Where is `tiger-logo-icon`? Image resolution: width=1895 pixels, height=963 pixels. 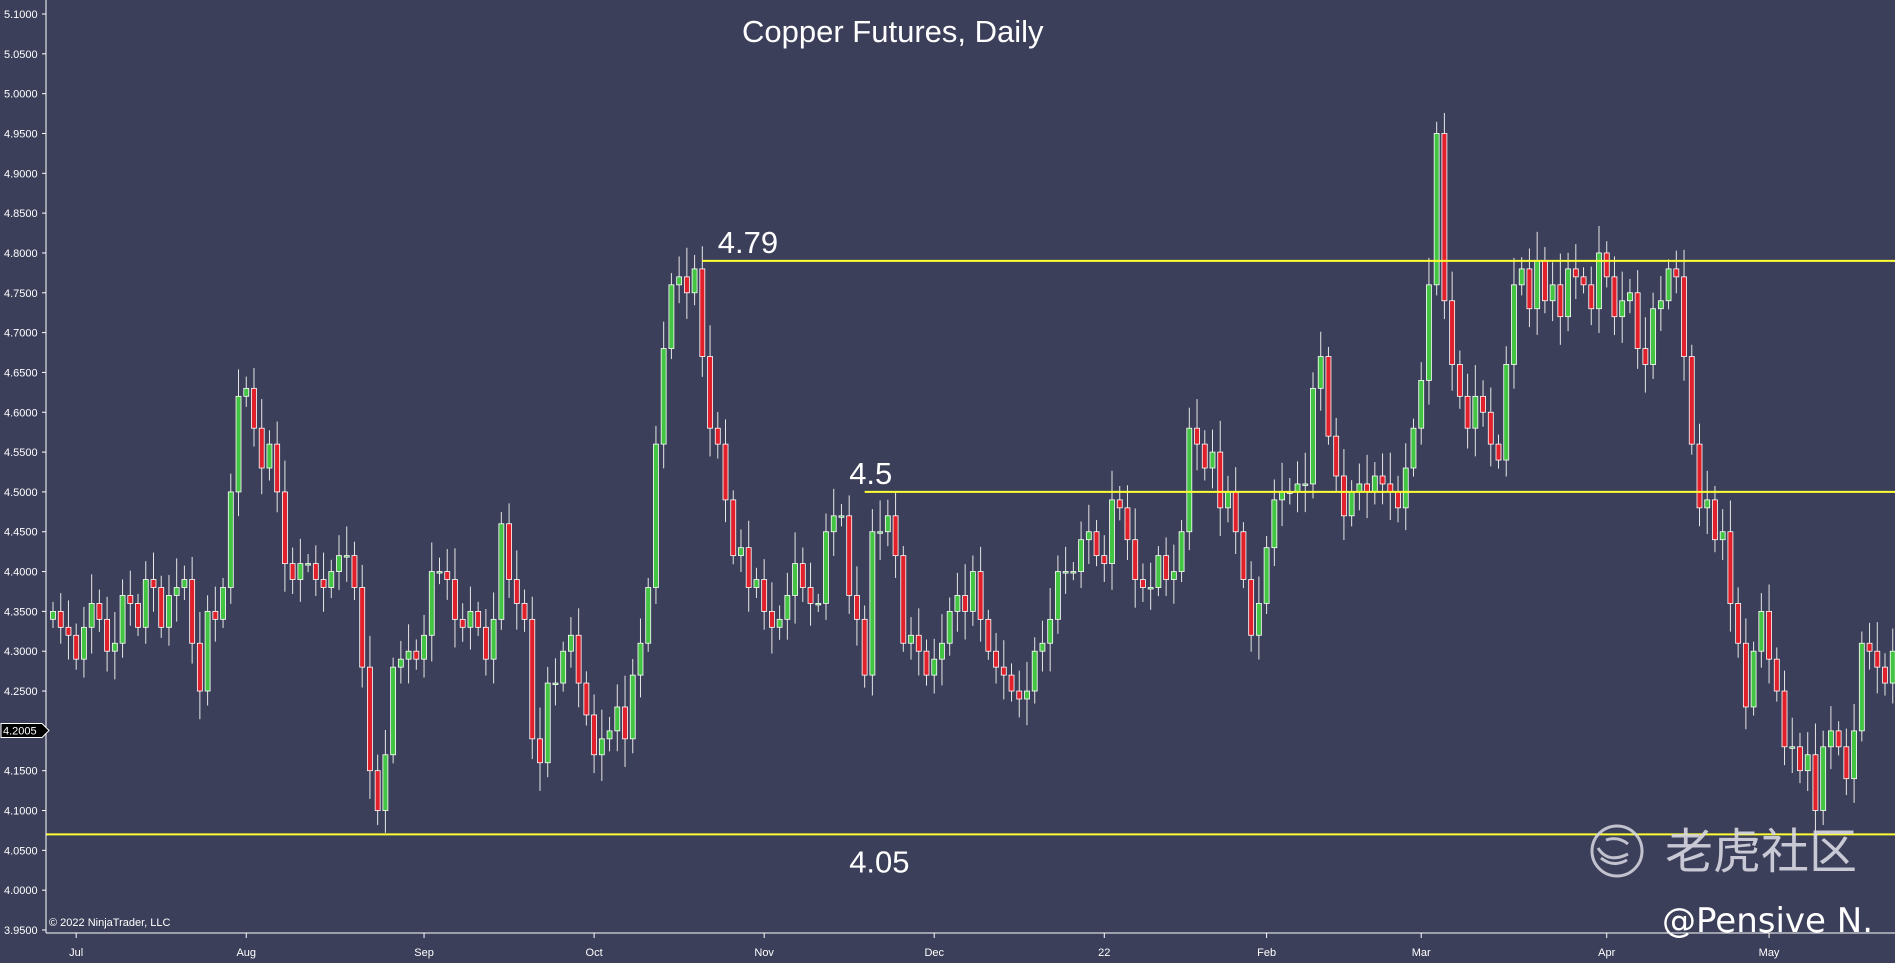
tiger-logo-icon is located at coordinates (1617, 851).